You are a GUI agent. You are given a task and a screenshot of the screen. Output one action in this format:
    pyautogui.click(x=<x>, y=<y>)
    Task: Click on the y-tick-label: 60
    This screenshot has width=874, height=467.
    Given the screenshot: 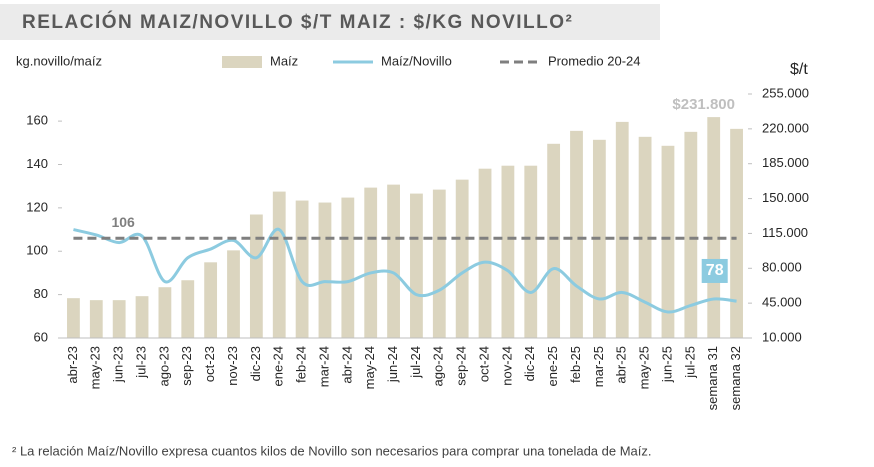 What is the action you would take?
    pyautogui.click(x=41, y=336)
    